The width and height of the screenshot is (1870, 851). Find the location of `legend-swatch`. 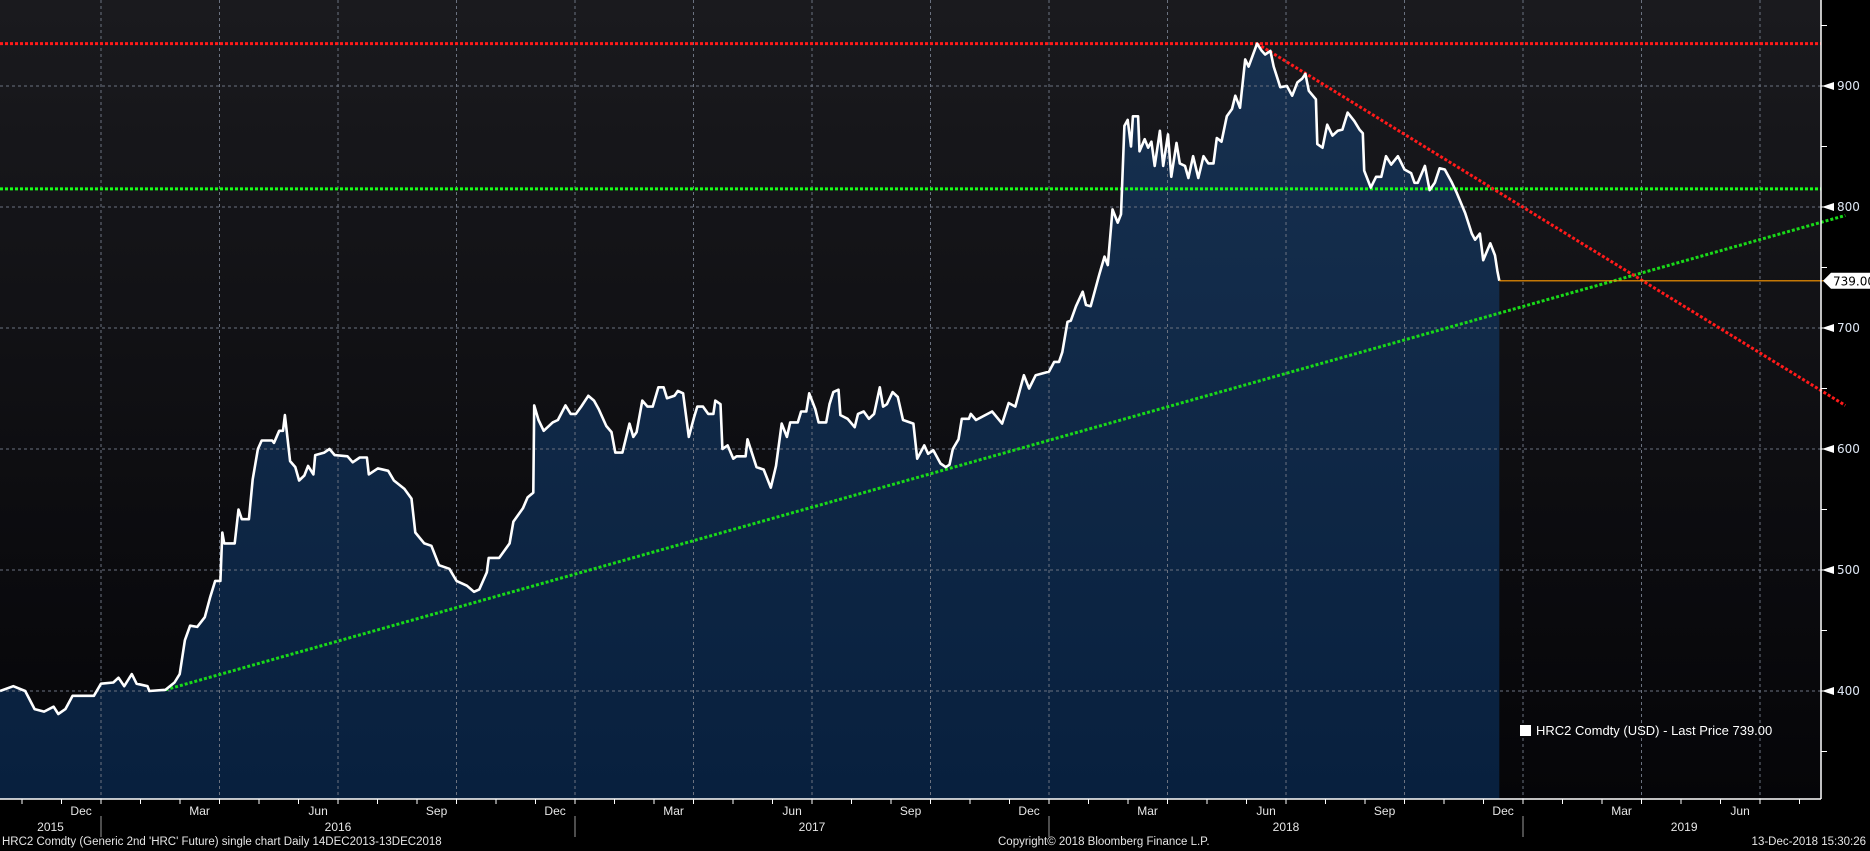

legend-swatch is located at coordinates (1525, 730).